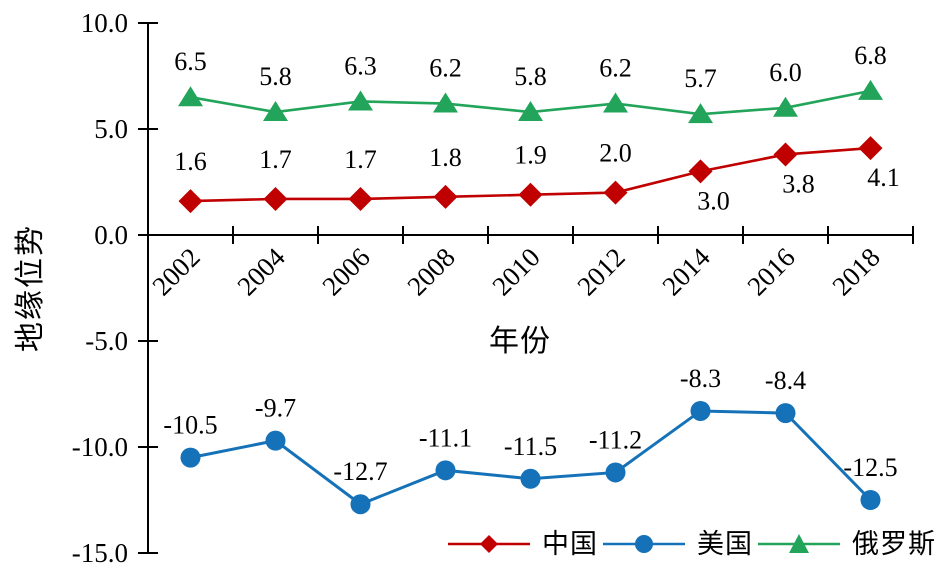  I want to click on legend-label-china: 中国, so click(570, 544).